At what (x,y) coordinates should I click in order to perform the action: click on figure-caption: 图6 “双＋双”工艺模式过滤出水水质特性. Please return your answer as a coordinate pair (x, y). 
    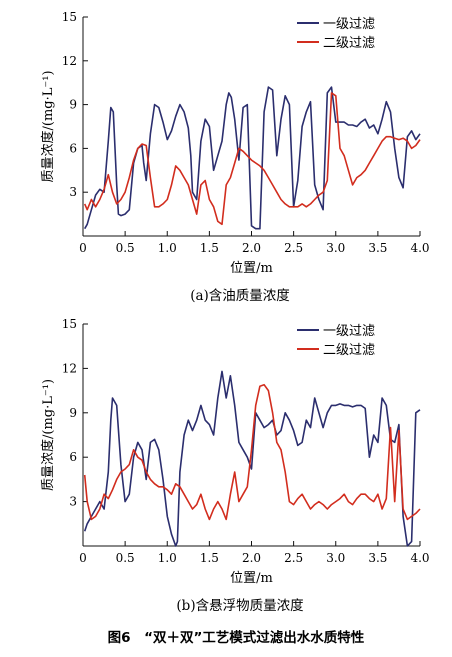
    Looking at the image, I should click on (236, 637).